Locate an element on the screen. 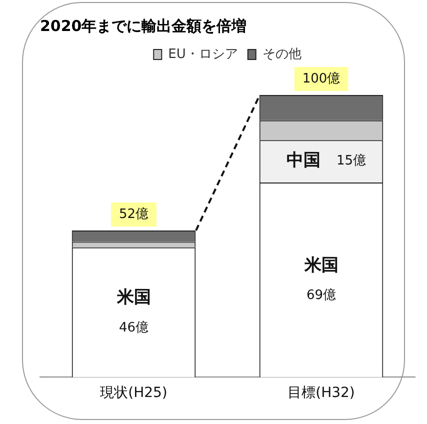 This screenshot has height=424, width=427. series-label: 米国 is located at coordinates (133, 298).